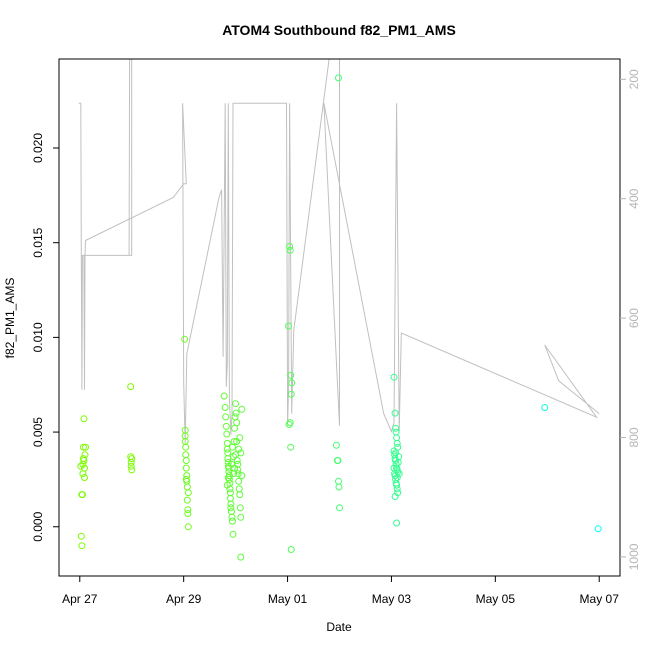  What do you see at coordinates (340, 591) in the screenshot?
I see `x-axis: Apr 27 Apr 29 May 01 May 03 May 05 May 07` at bounding box center [340, 591].